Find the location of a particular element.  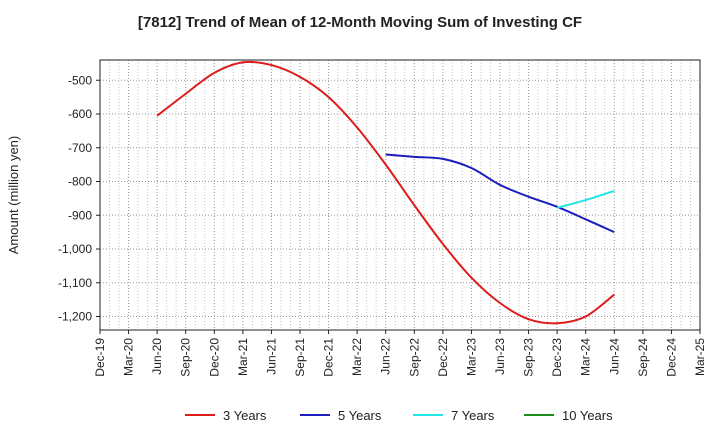

legend-label-7-years: 7 Years is located at coordinates (473, 415).